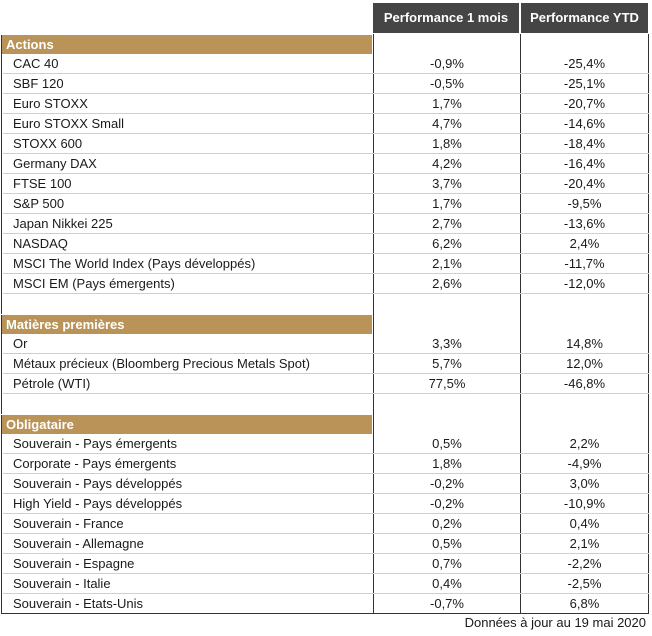 Image resolution: width=652 pixels, height=636 pixels. What do you see at coordinates (186, 424) in the screenshot?
I see `section-title: Obligataire` at bounding box center [186, 424].